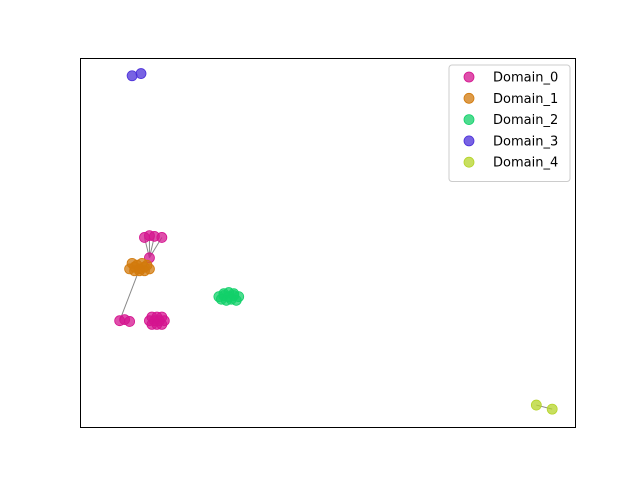  I want to click on legend-box, so click(509, 123).